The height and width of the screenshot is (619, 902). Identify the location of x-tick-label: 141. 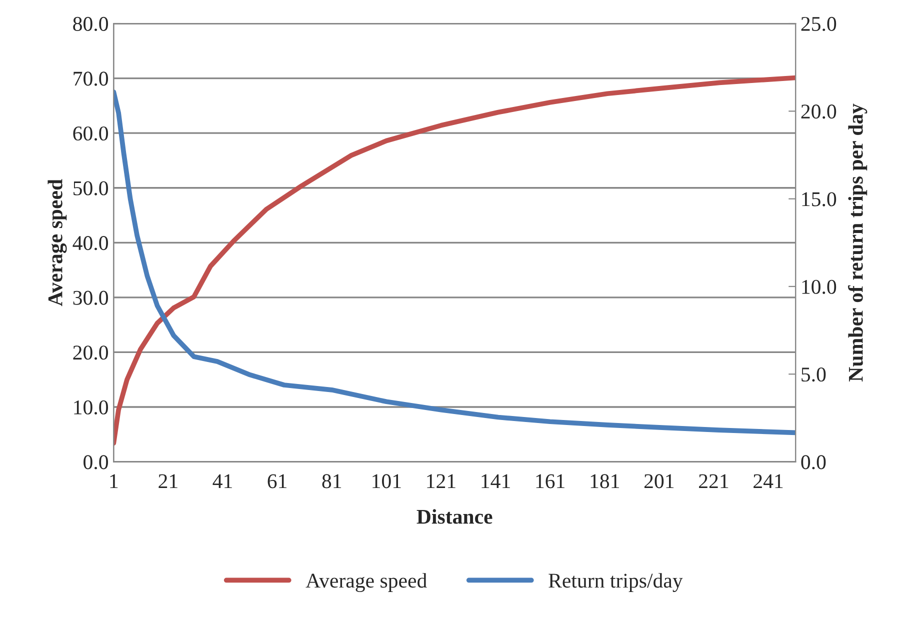
(496, 481).